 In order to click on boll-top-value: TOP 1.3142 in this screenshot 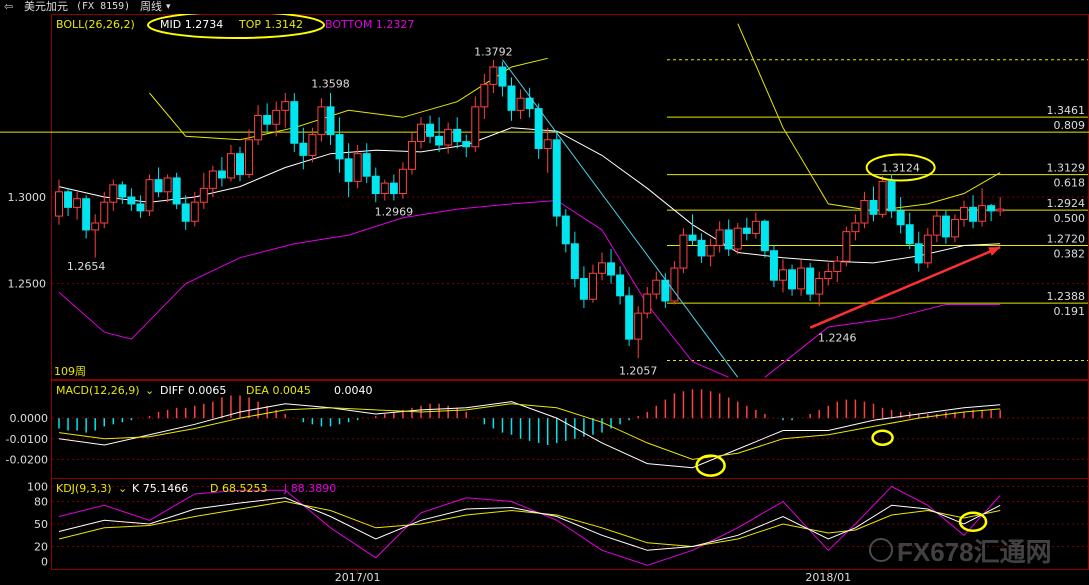, I will do `click(270, 24)`.